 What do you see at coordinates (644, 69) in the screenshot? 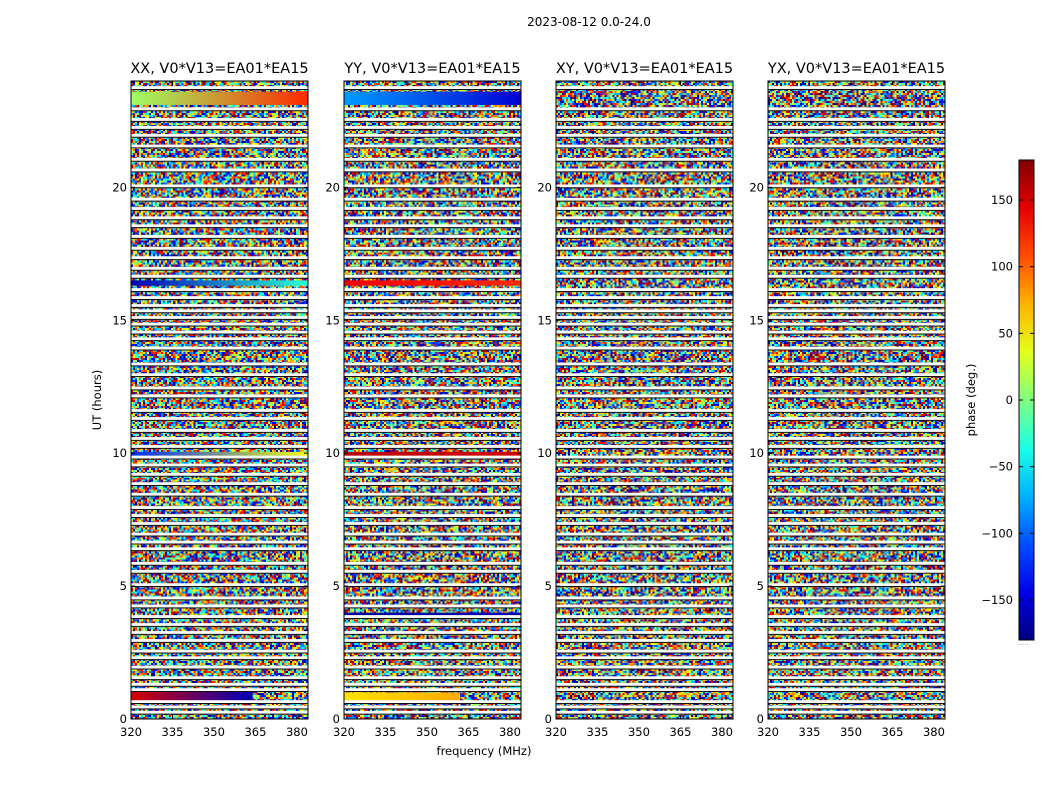
I see `panel-title: XY, V0*V13=EA01*EA15` at bounding box center [644, 69].